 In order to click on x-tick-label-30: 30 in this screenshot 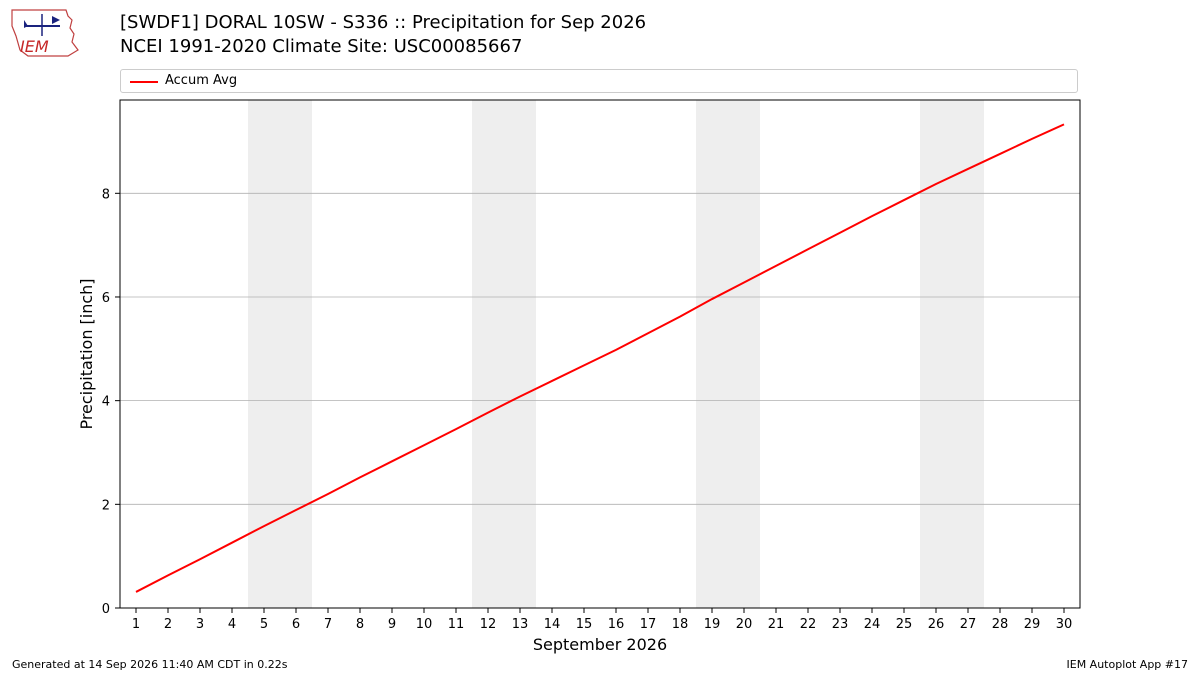, I will do `click(1064, 624)`.